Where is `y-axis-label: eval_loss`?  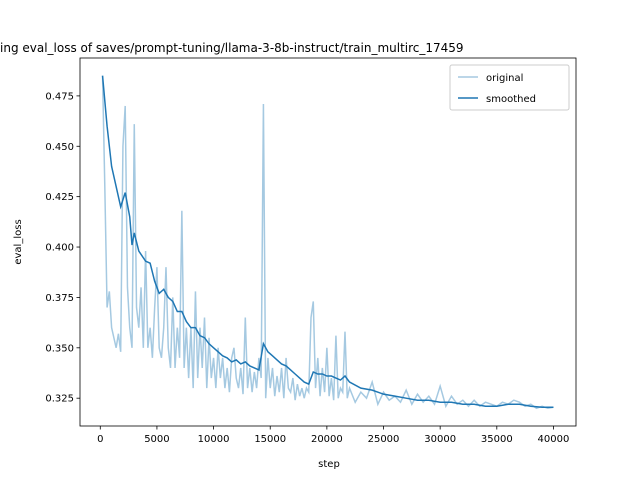
y-axis-label: eval_loss is located at coordinates (18, 241).